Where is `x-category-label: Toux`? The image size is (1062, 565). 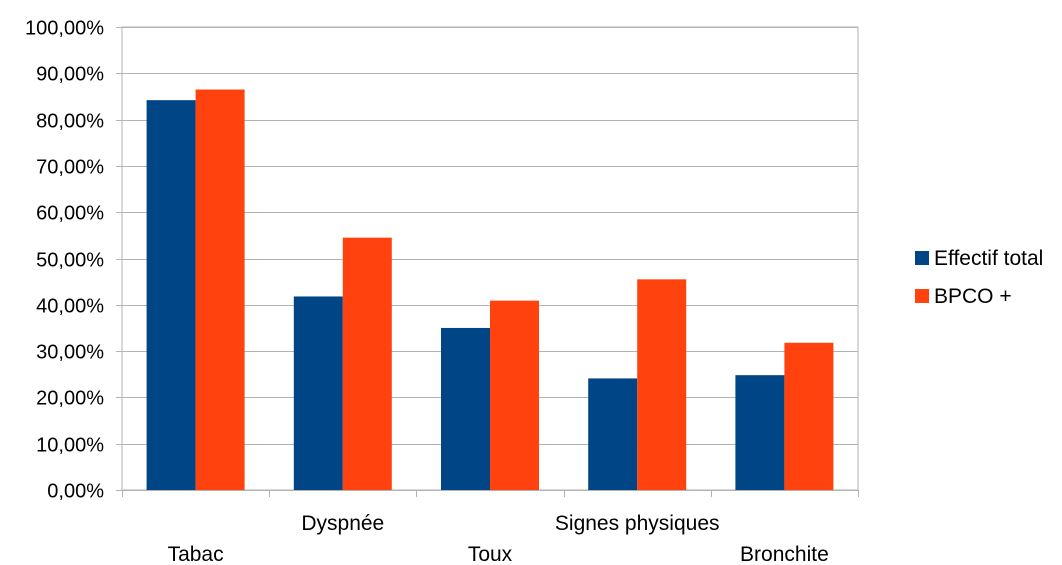
x-category-label: Toux is located at coordinates (490, 554).